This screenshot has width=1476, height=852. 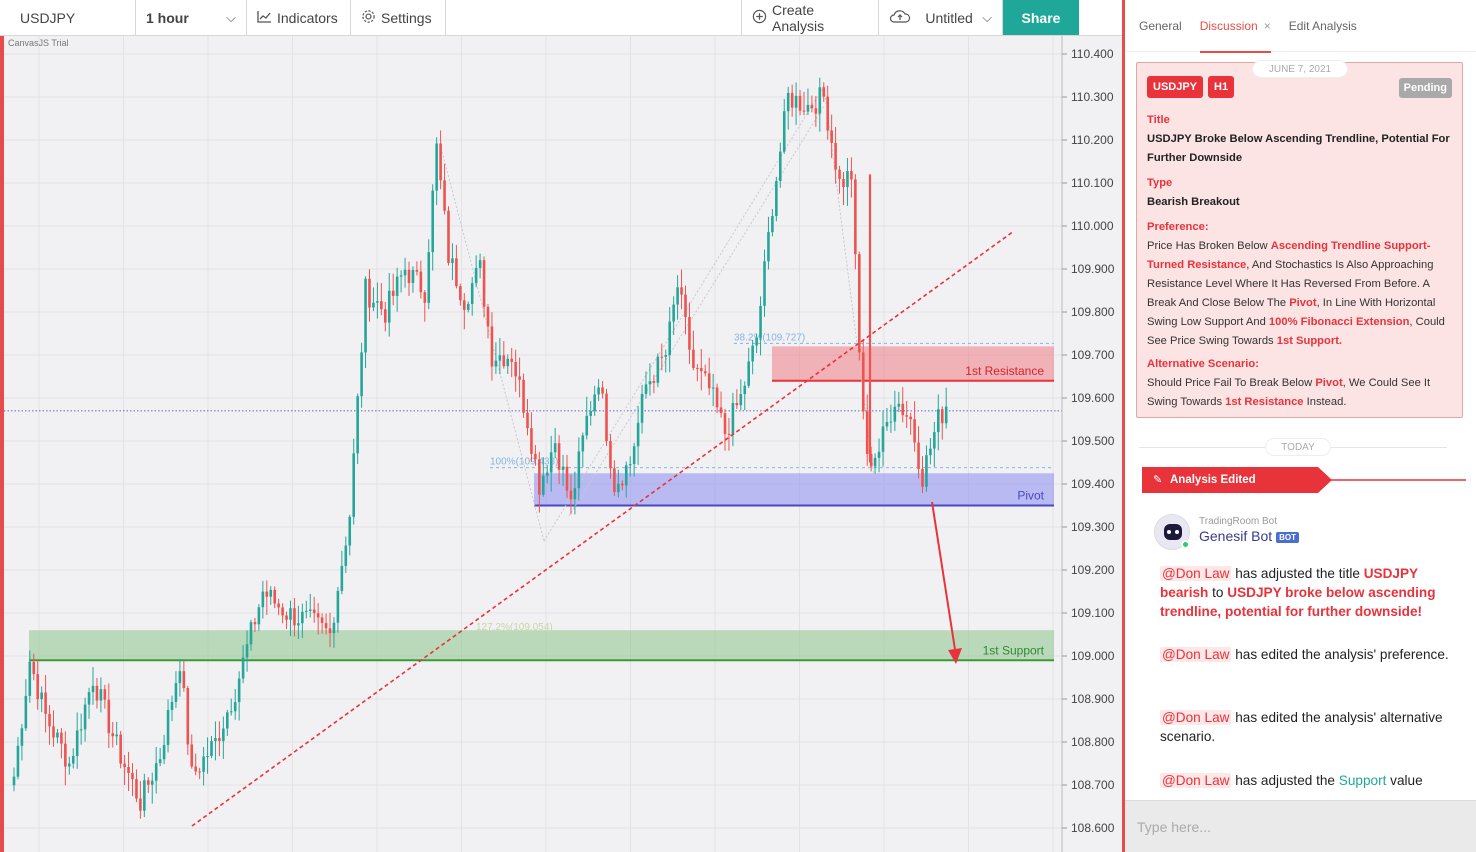 I want to click on tab-general: General, so click(x=1160, y=25).